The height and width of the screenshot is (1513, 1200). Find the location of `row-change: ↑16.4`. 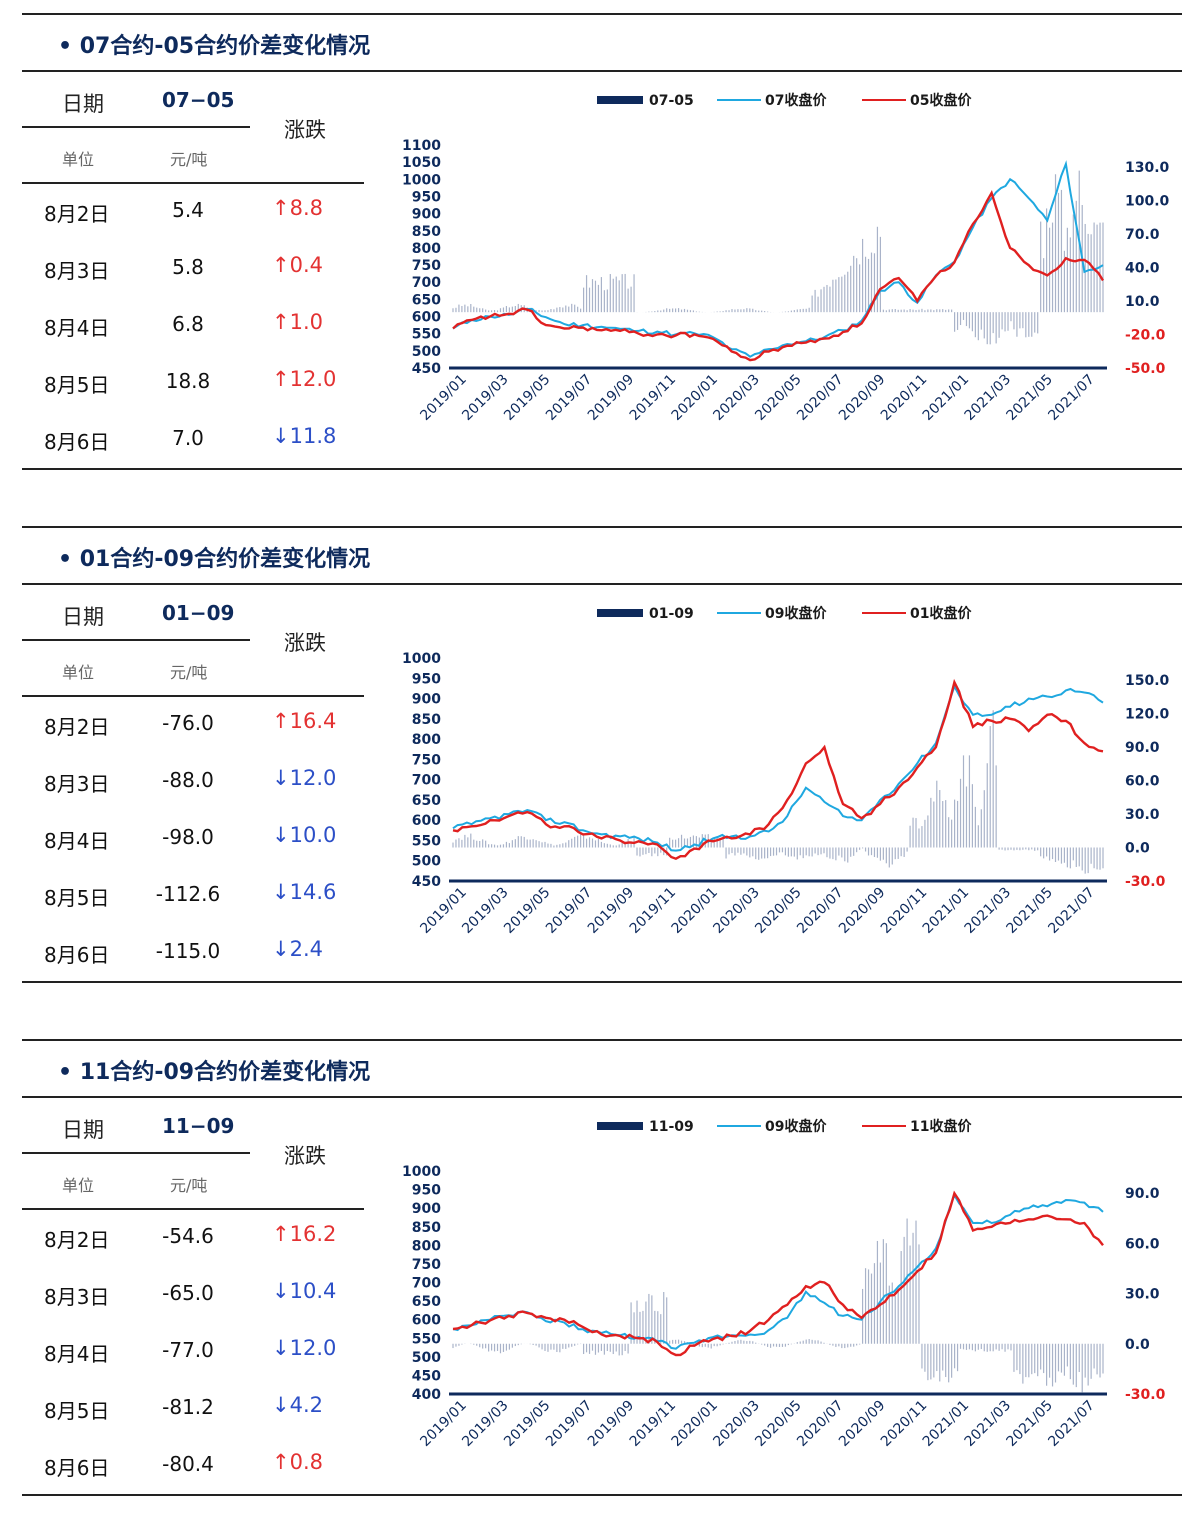

row-change: ↑16.4 is located at coordinates (304, 721).